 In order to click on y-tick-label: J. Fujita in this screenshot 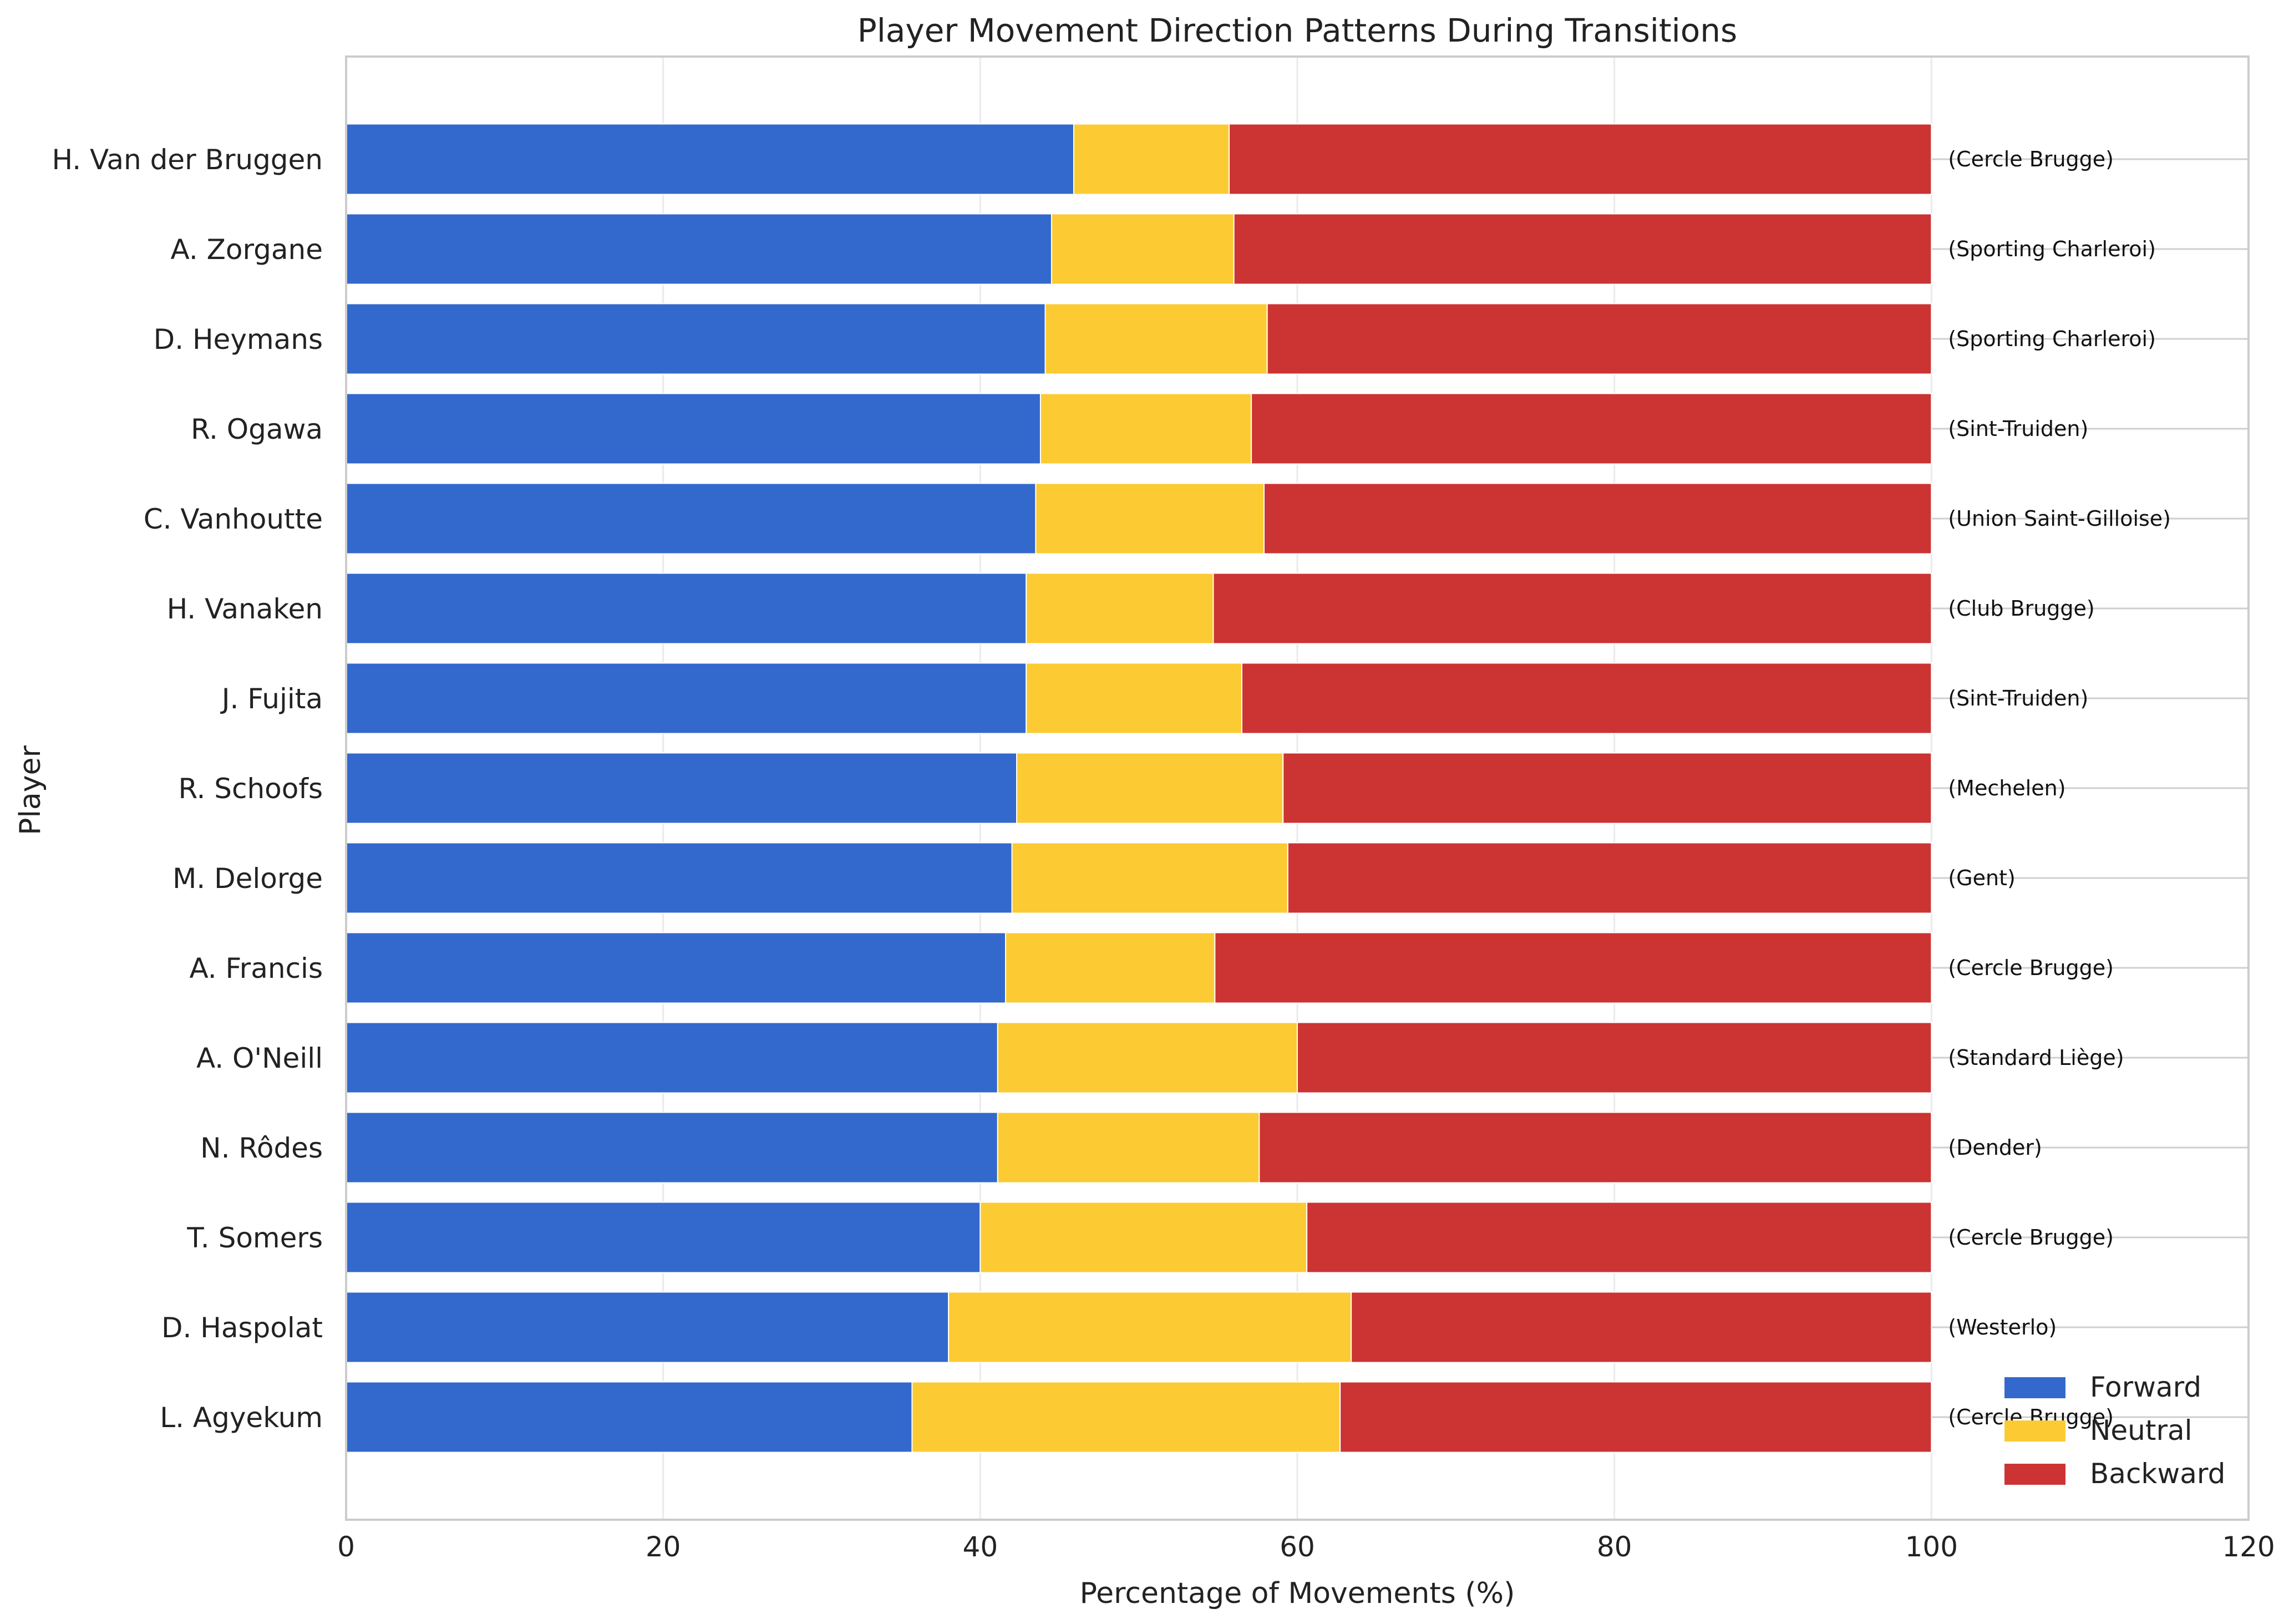, I will do `click(271, 699)`.